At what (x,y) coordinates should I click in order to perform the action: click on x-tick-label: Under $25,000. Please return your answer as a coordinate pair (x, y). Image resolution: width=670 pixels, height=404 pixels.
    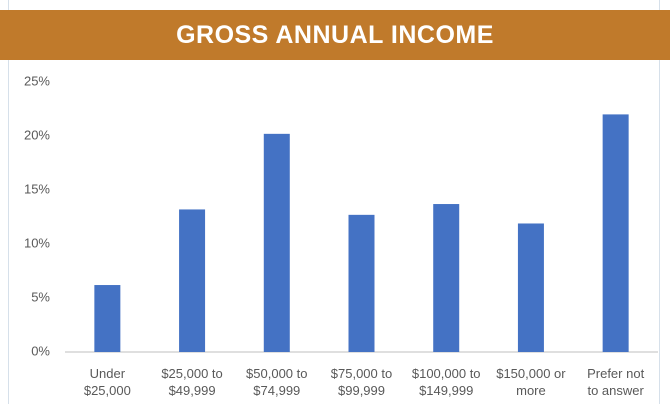
    Looking at the image, I should click on (107, 382).